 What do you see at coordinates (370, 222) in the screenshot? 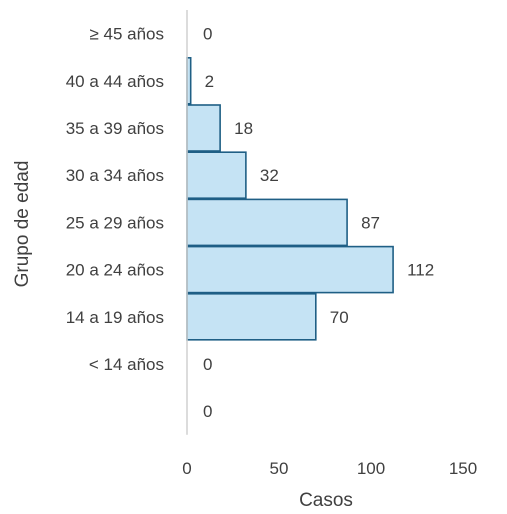
I see `value-label: 87` at bounding box center [370, 222].